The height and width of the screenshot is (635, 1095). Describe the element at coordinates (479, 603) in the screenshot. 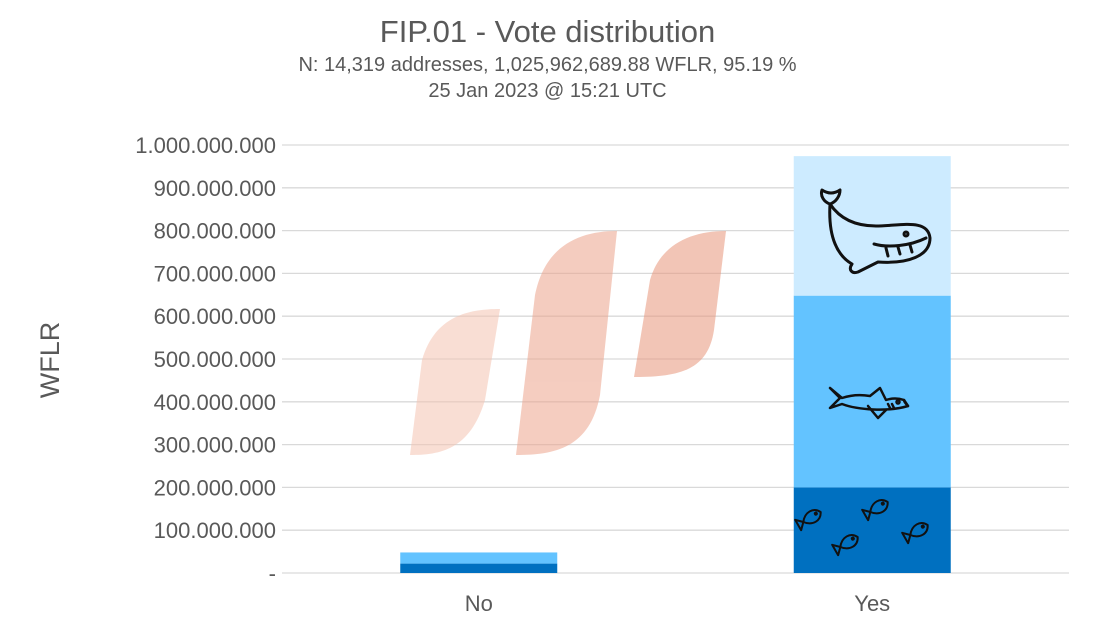

I see `x-tick-label: No` at that location.